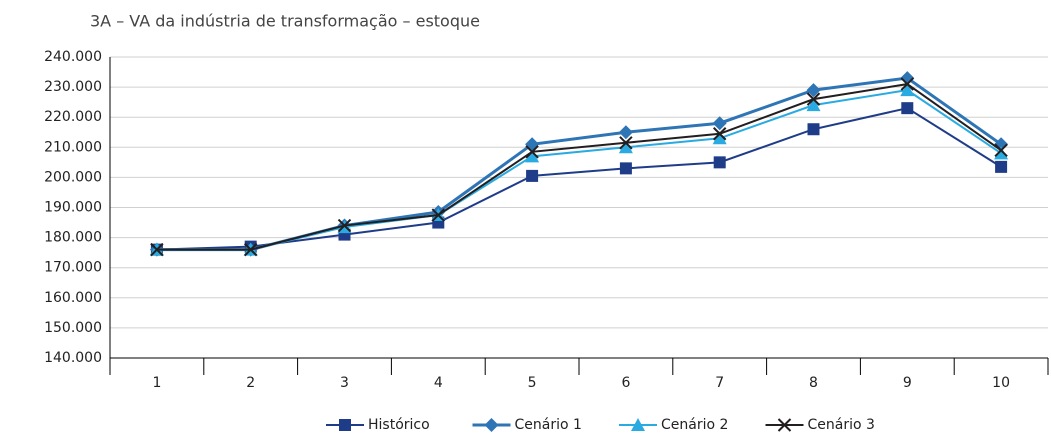 This screenshot has height=433, width=1051. I want to click on x-tick-label: 1, so click(156, 383).